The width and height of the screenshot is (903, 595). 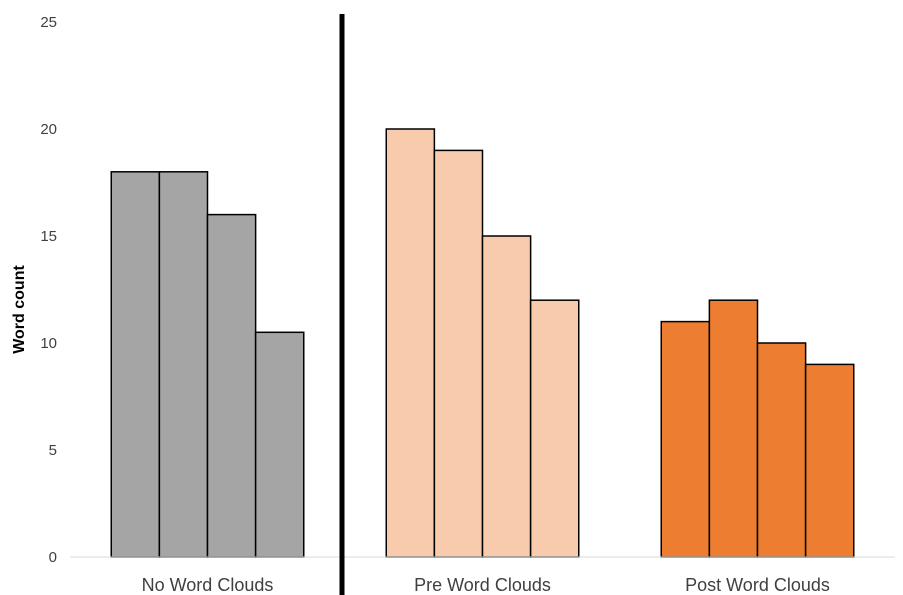 I want to click on y-axis-ticks: 0 5 10 15 20 25, so click(x=48, y=290).